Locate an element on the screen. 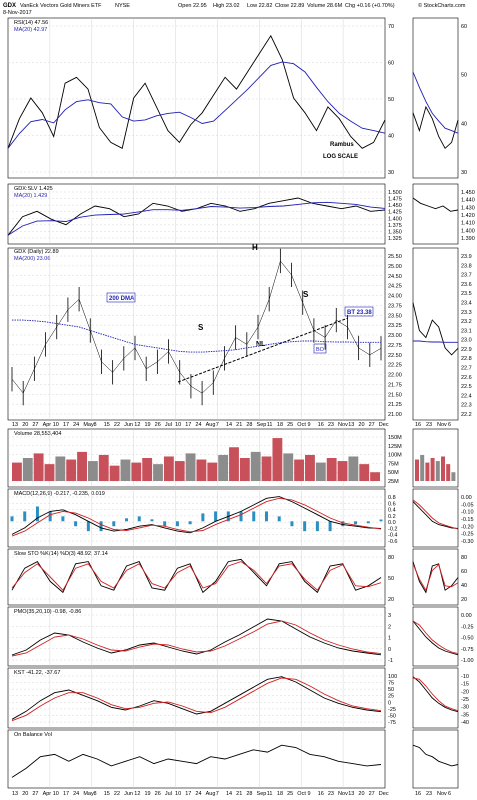 The image size is (477, 800). ratio-tick-label: 1.375 is located at coordinates (395, 226).